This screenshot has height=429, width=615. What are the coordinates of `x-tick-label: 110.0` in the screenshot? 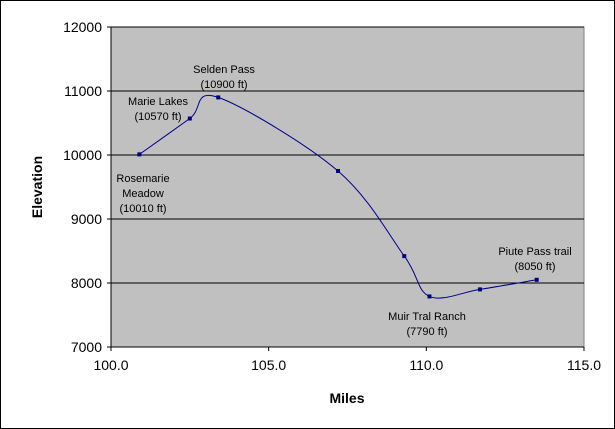 It's located at (426, 365).